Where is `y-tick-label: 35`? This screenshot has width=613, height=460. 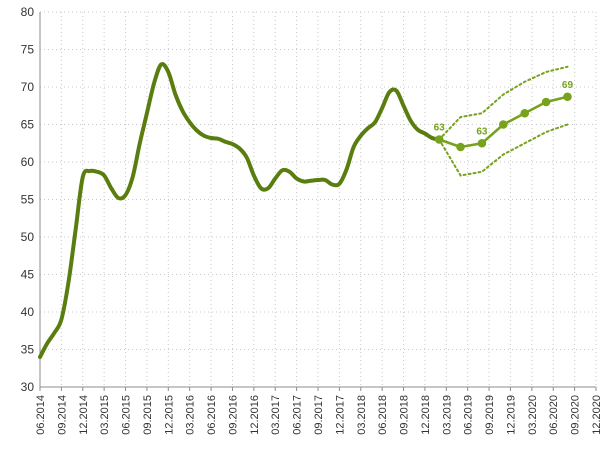 y-tick-label: 35 is located at coordinates (28, 350).